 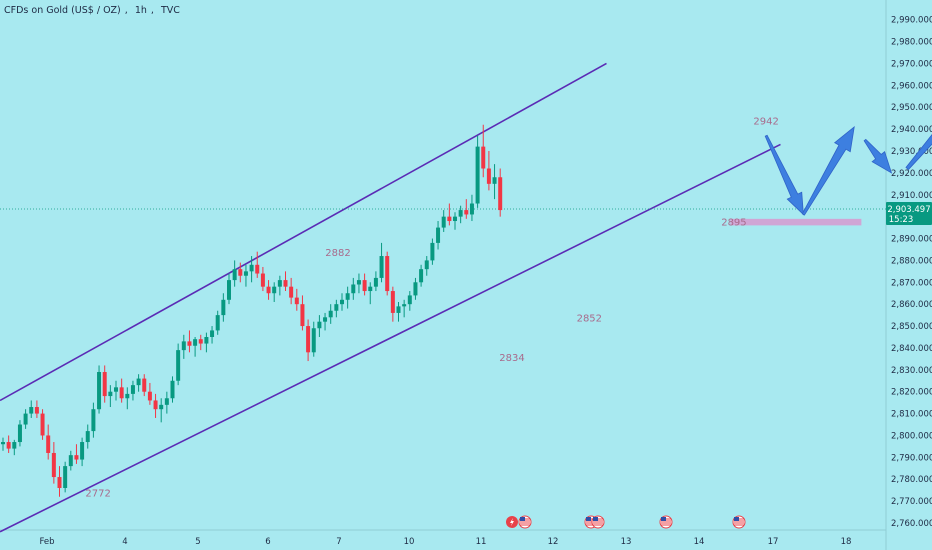 I want to click on x-tick-label: 5, so click(x=197, y=542).